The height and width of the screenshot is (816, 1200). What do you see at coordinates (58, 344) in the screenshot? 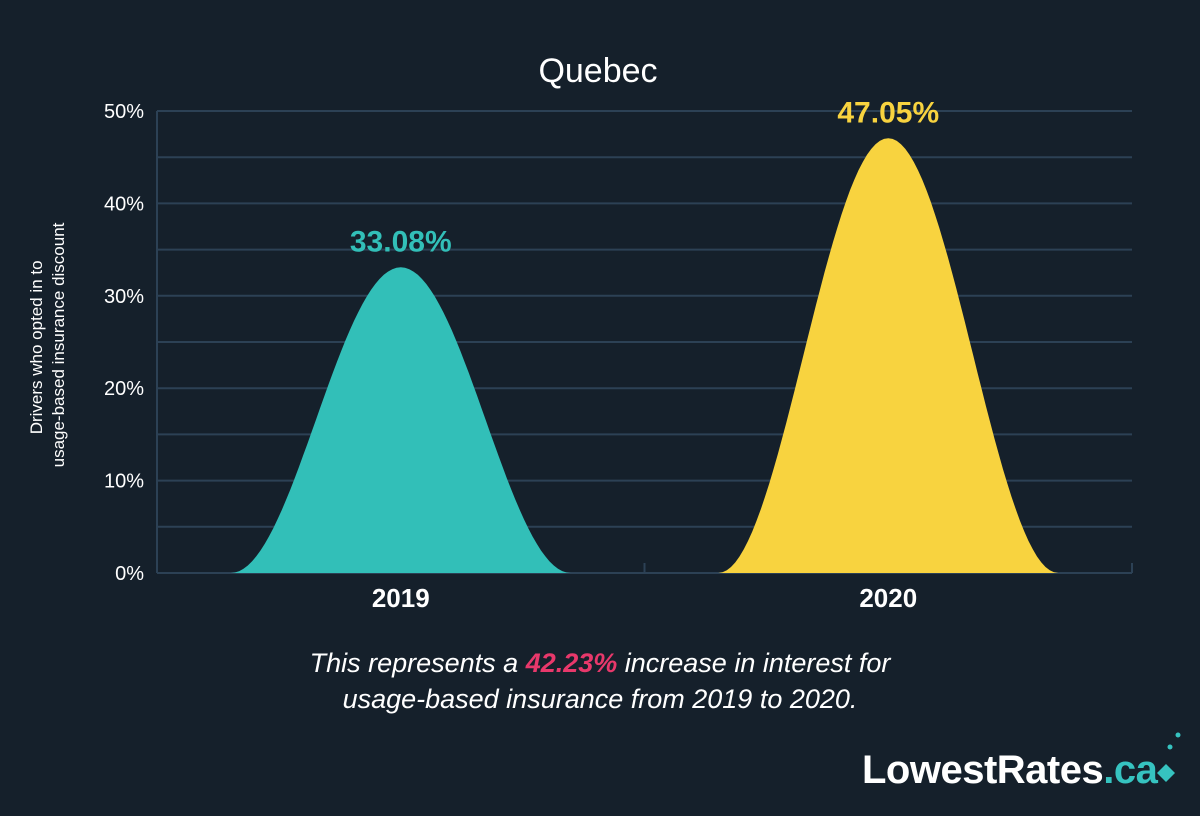
I see `y-axis-label-line-2: usage-based insurance discount` at bounding box center [58, 344].